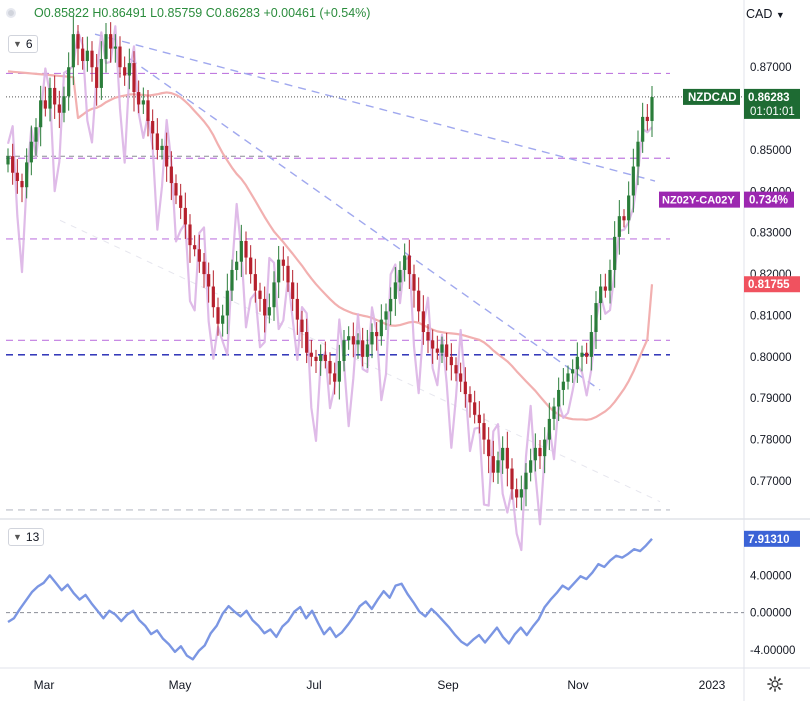 The height and width of the screenshot is (701, 810). Describe the element at coordinates (765, 14) in the screenshot. I see `currency-selector: CAD ▼` at that location.